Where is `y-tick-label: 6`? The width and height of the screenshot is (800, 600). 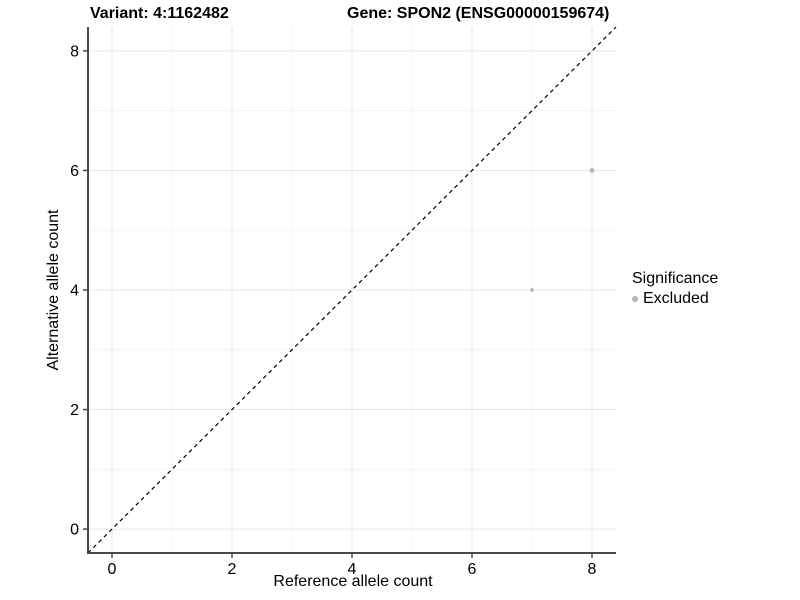 y-tick-label: 6 is located at coordinates (74, 171).